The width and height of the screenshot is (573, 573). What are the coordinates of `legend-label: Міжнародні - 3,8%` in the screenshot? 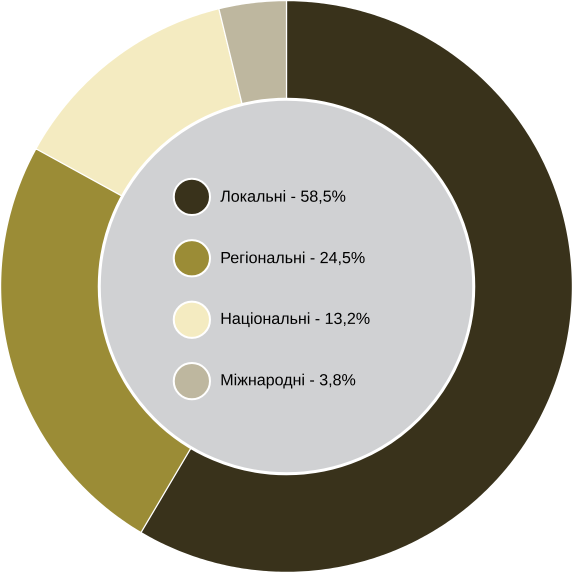 It's located at (289, 381).